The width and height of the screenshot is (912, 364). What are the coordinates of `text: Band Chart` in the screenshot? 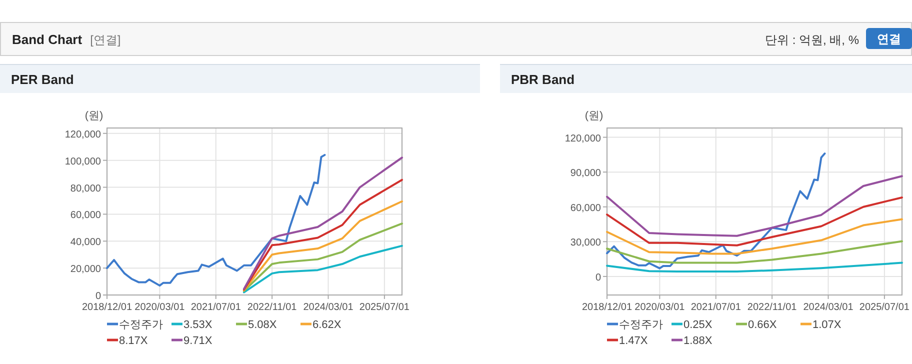 It's located at (47, 39).